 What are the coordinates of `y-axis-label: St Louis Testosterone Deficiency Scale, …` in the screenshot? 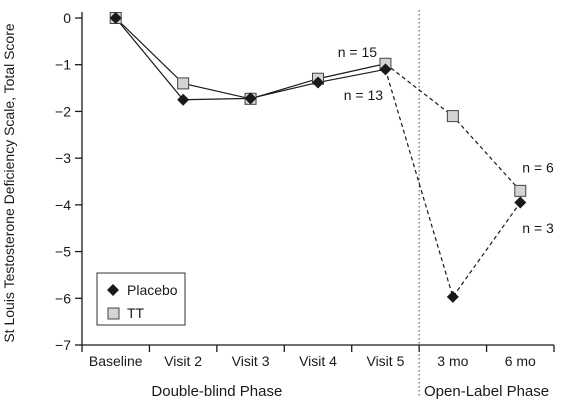 It's located at (9, 183).